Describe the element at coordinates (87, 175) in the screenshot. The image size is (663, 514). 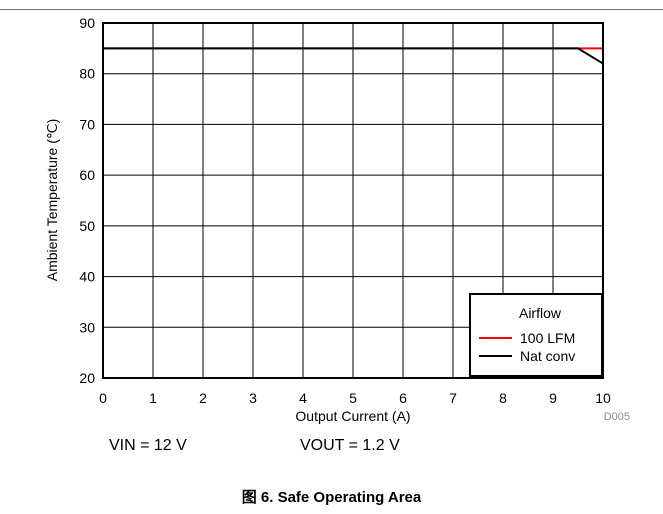
I see `y-tick-label: 60` at that location.